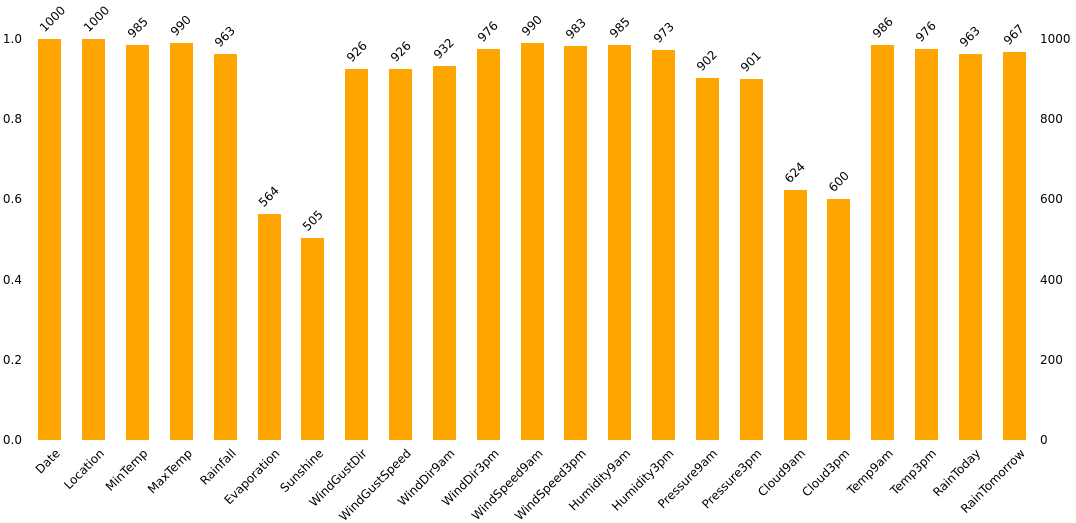 Image resolution: width=1076 pixels, height=523 pixels. What do you see at coordinates (751, 259) in the screenshot?
I see `bar-Pressure3pm` at bounding box center [751, 259].